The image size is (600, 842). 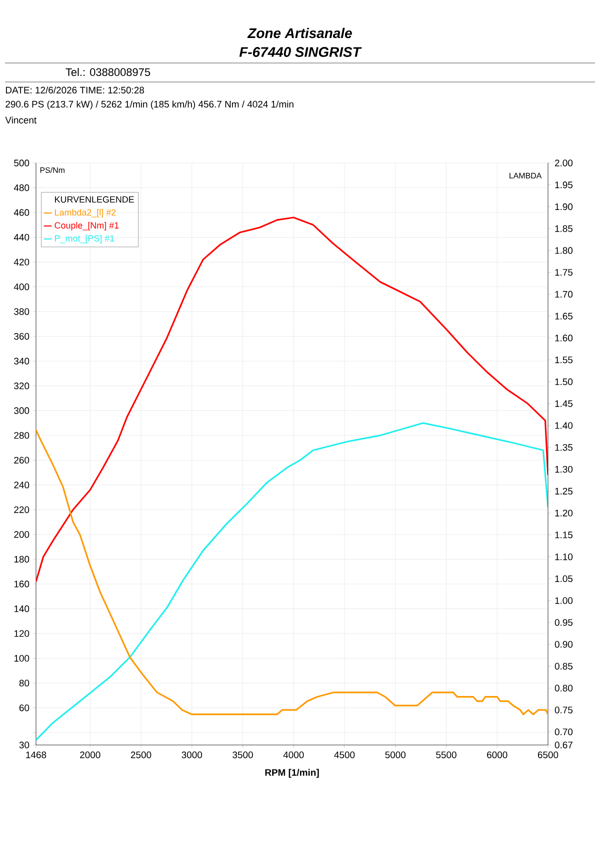 What do you see at coordinates (299, 33) in the screenshot?
I see `text: Zone Artisanale` at bounding box center [299, 33].